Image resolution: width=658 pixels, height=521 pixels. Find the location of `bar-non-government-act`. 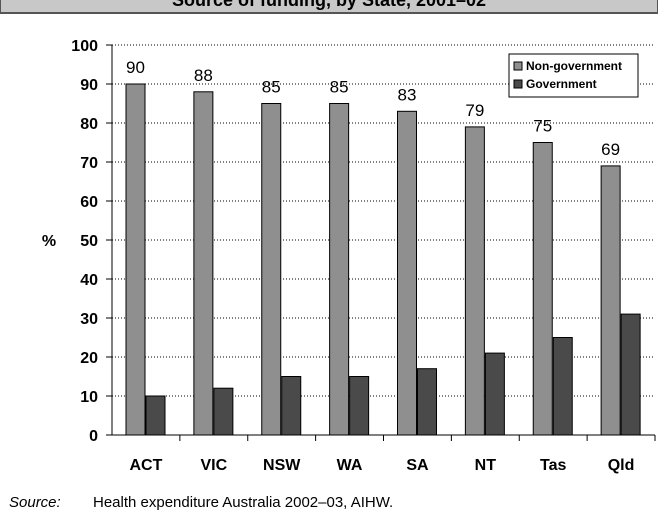

bar-non-government-act is located at coordinates (135, 259).